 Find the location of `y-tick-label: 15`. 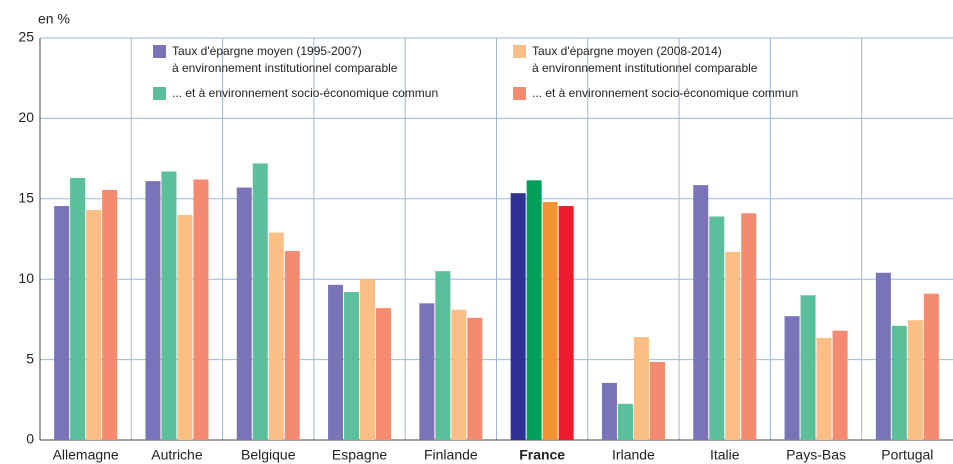

y-tick-label: 15 is located at coordinates (26, 198).